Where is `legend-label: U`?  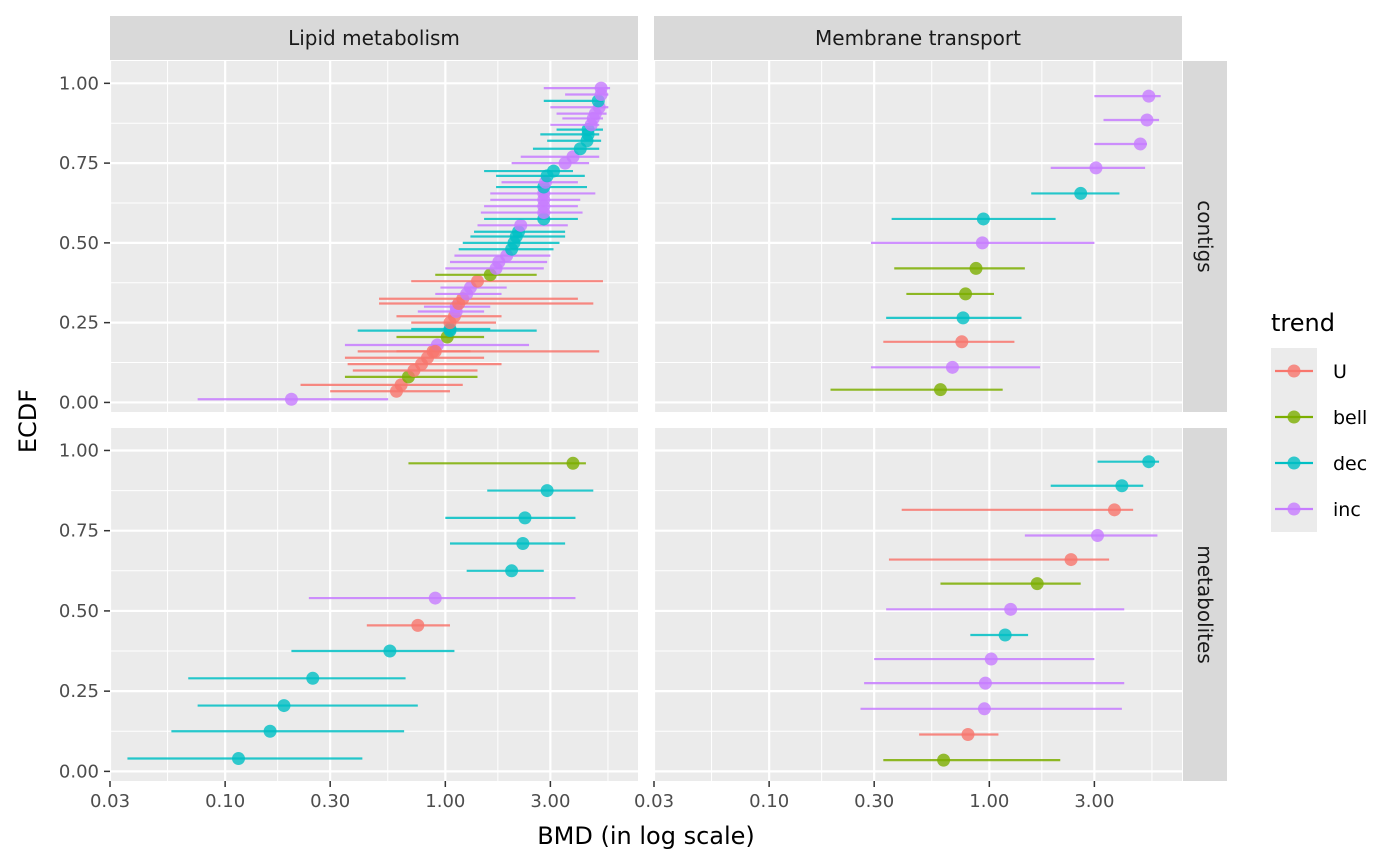
legend-label: U is located at coordinates (1340, 372).